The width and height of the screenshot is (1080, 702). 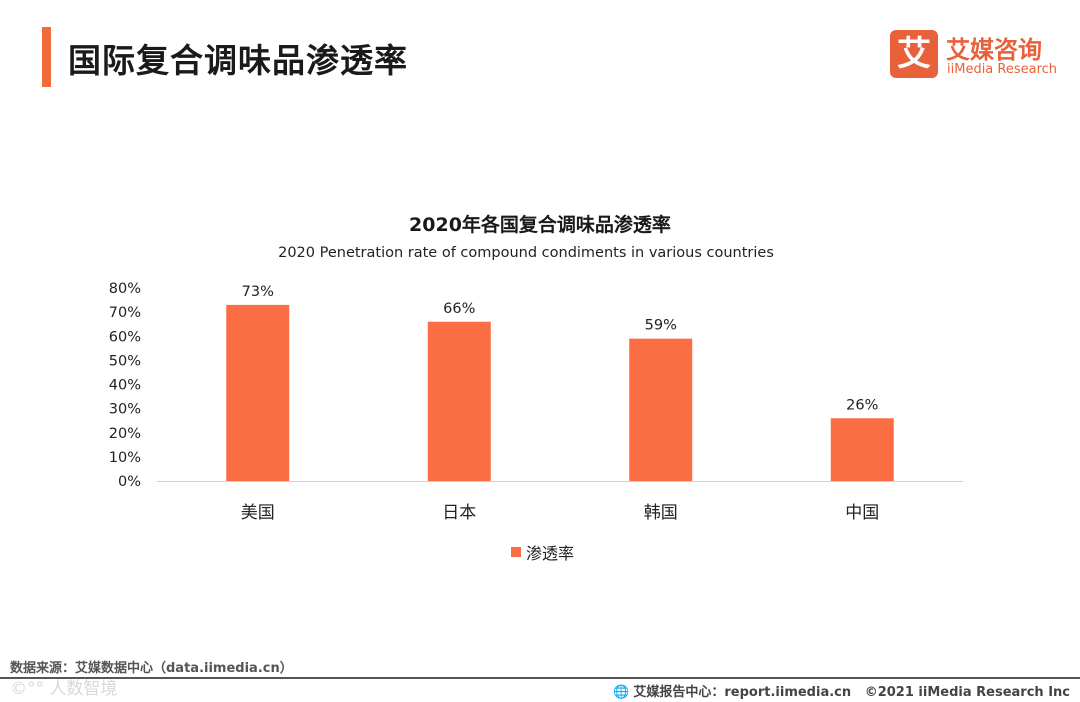 What do you see at coordinates (125, 434) in the screenshot?
I see `y-tick-label: 20%` at bounding box center [125, 434].